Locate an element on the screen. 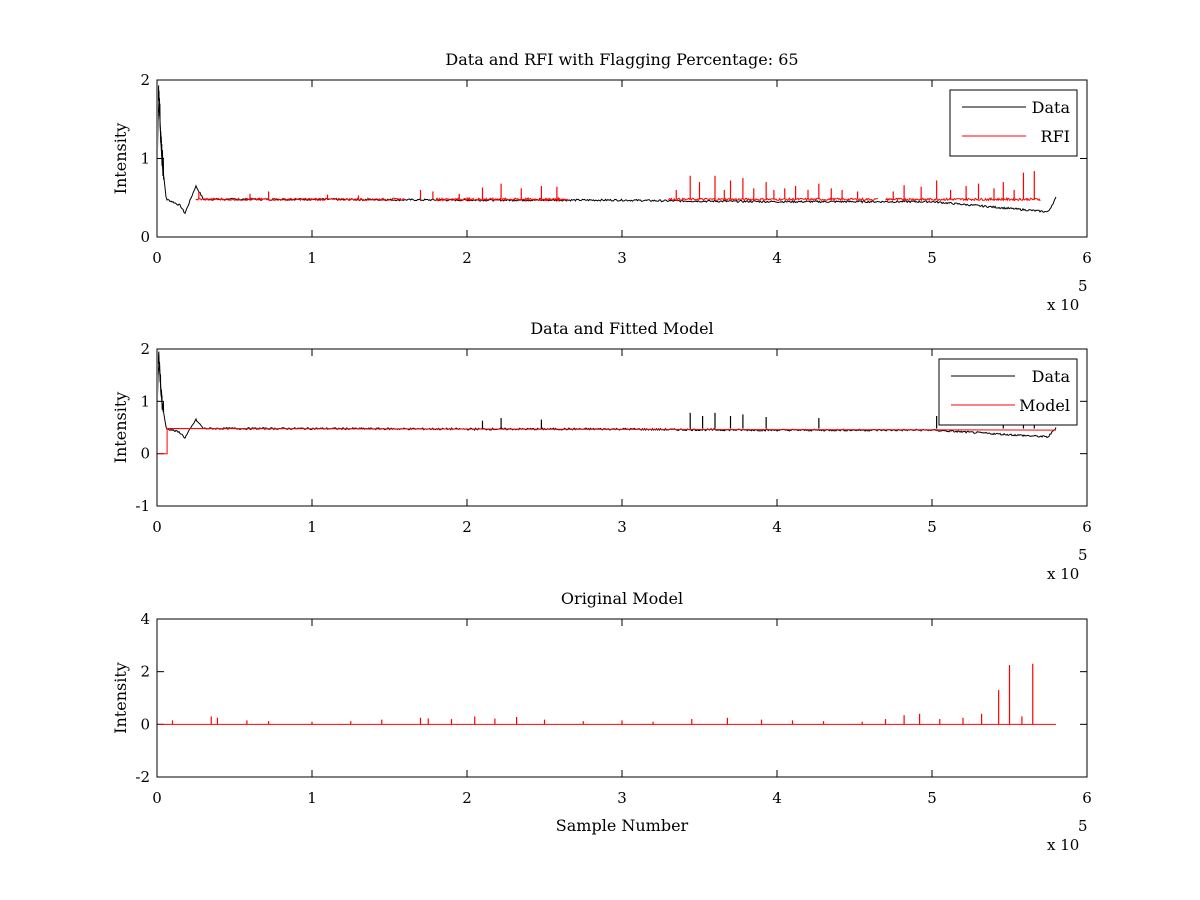  series-model-line is located at coordinates (607, 441).